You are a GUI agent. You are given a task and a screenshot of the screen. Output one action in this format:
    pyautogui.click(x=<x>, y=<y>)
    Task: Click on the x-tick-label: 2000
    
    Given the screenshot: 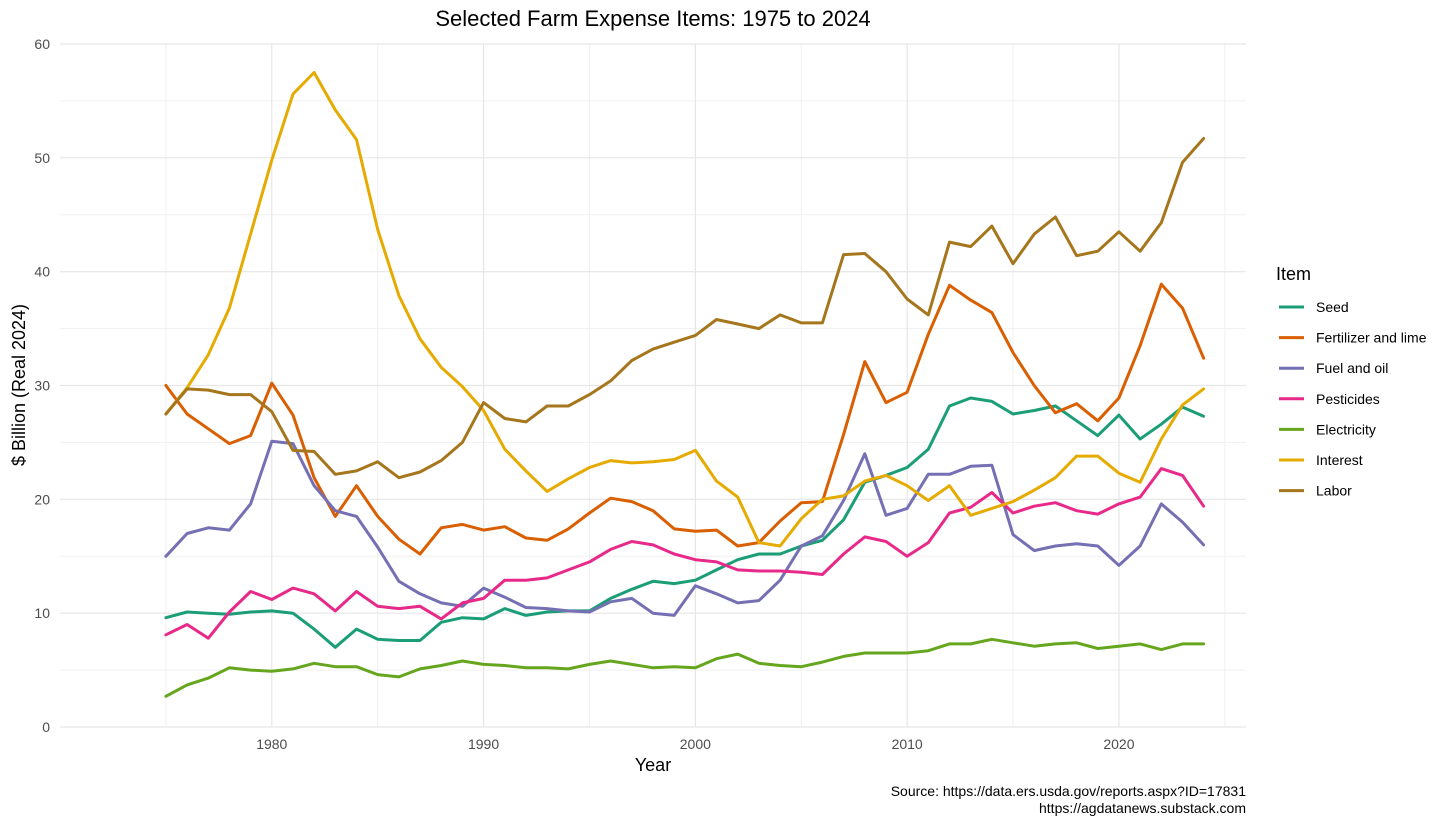 What is the action you would take?
    pyautogui.click(x=695, y=744)
    